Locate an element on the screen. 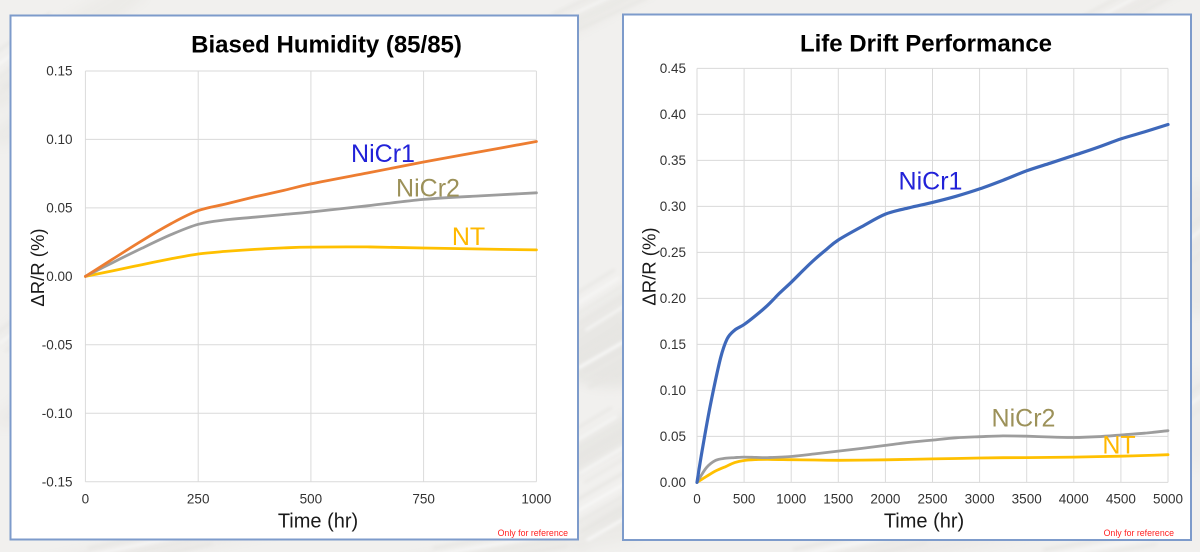 This screenshot has width=1200, height=552. svg-text: 5000 is located at coordinates (1168, 499).